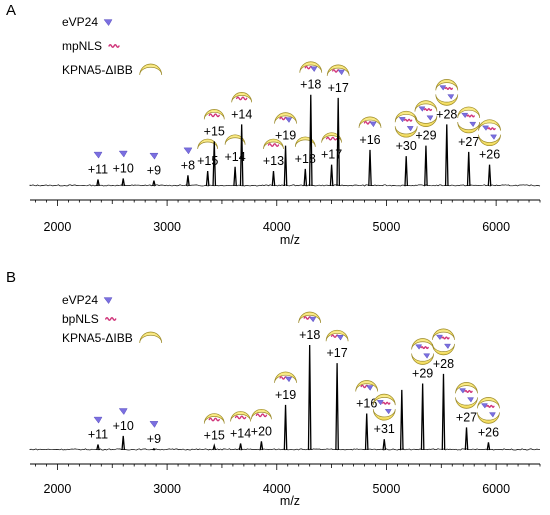  I want to click on peak-label: +26, so click(488, 432).